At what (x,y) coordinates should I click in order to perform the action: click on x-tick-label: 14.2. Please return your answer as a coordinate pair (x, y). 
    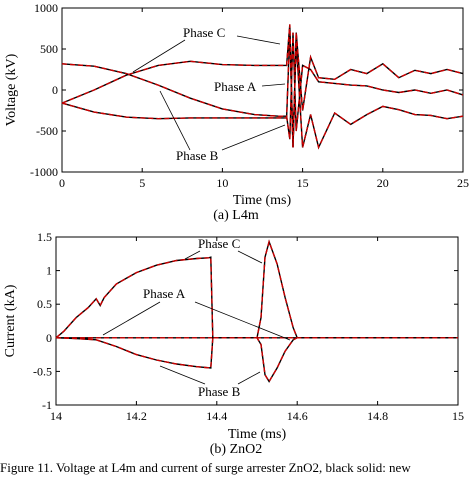
    Looking at the image, I should click on (136, 416).